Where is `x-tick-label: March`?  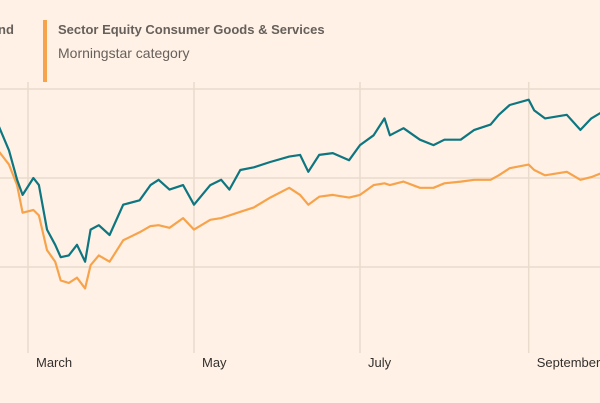
x-tick-label: March is located at coordinates (54, 362).